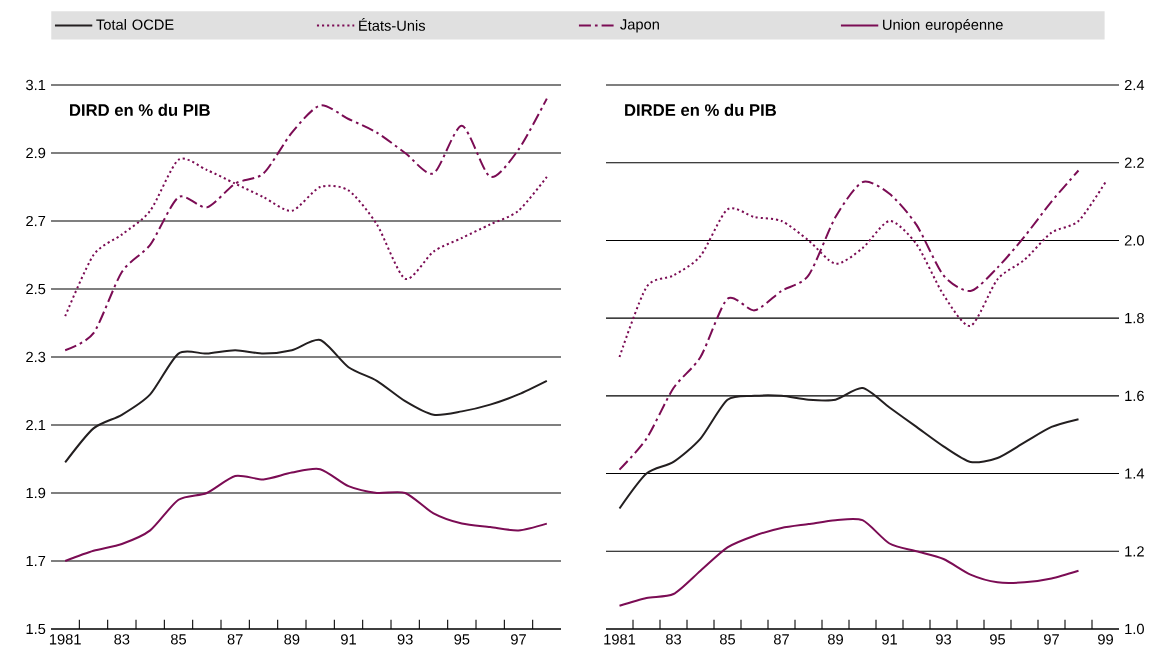 The image size is (1157, 656). What do you see at coordinates (1134, 629) in the screenshot?
I see `y-tick-label: 1.0` at bounding box center [1134, 629].